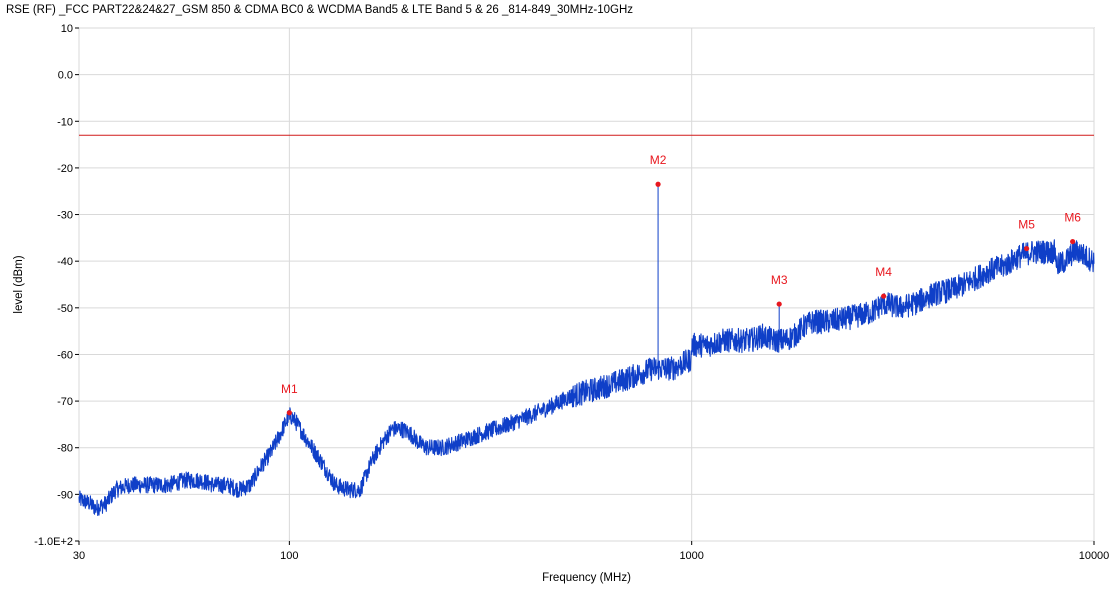 The width and height of the screenshot is (1115, 590). What do you see at coordinates (65, 122) in the screenshot?
I see `y-tick-label: -10` at bounding box center [65, 122].